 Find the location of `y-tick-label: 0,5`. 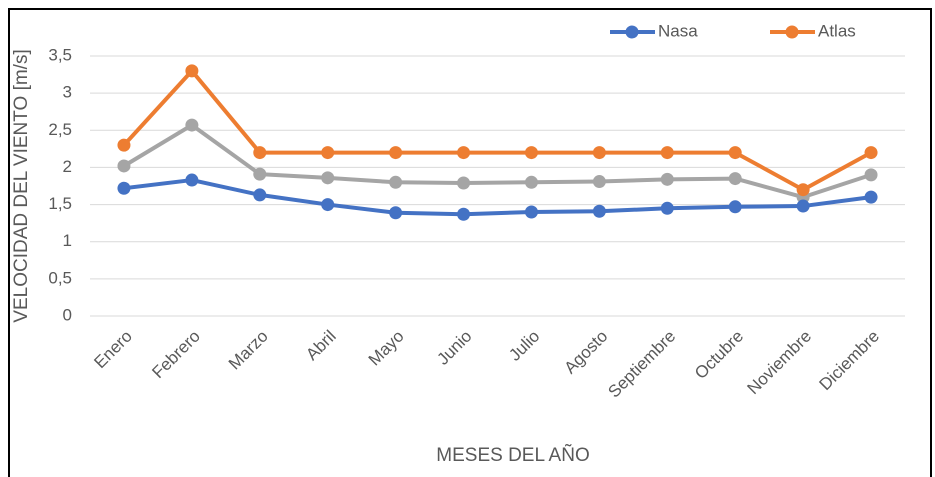

y-tick-label: 0,5 is located at coordinates (60, 277).